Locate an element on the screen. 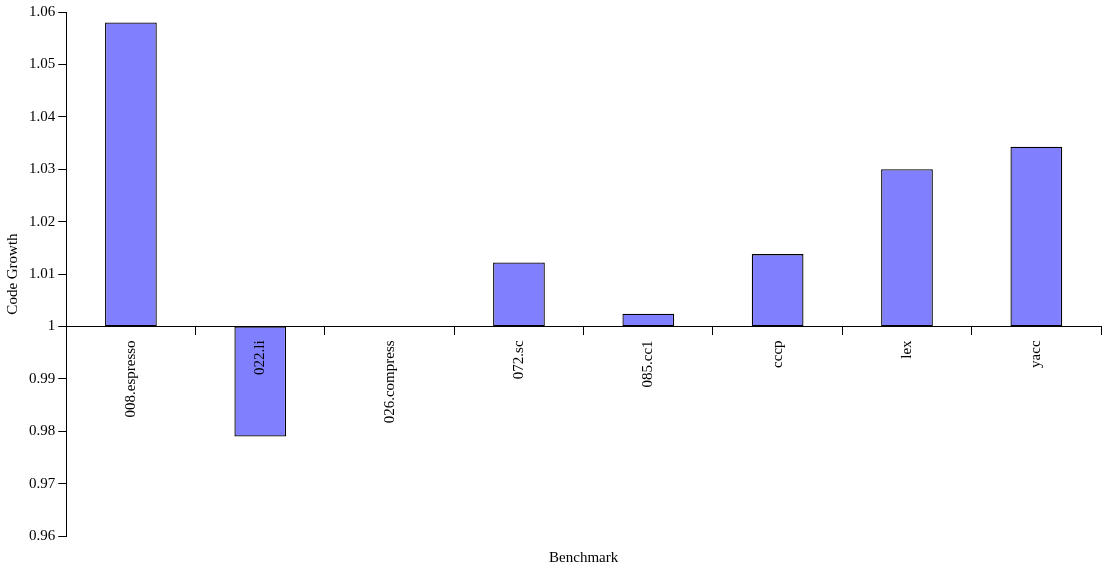  y-tick-label: 1 is located at coordinates (51, 325).